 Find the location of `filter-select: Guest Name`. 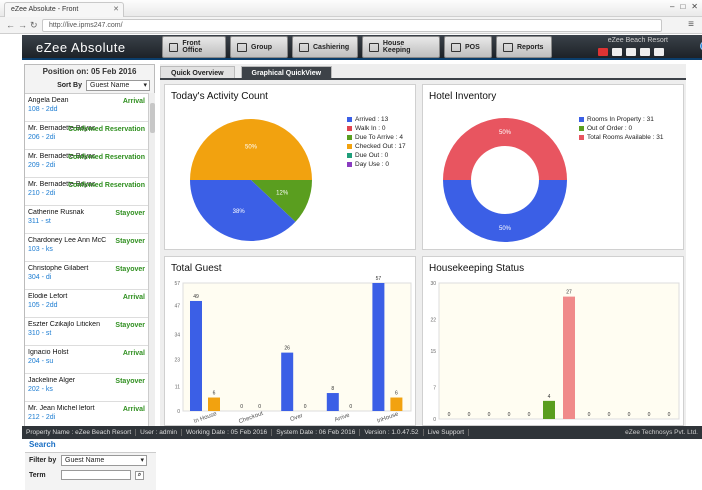

filter-select: Guest Name is located at coordinates (104, 460).